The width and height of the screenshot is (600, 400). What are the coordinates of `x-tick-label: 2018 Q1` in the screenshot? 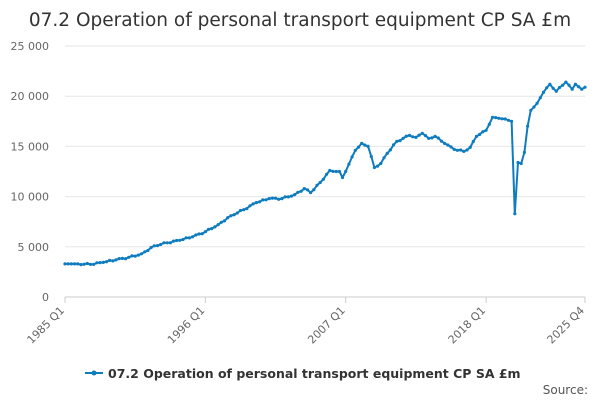 It's located at (467, 325).